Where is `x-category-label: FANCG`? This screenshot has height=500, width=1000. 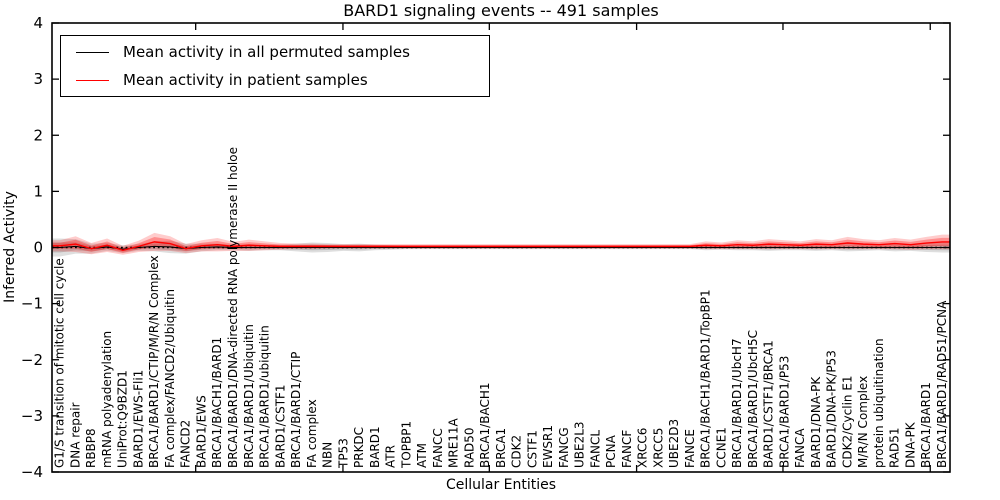 x-category-label: FANCG is located at coordinates (564, 447).